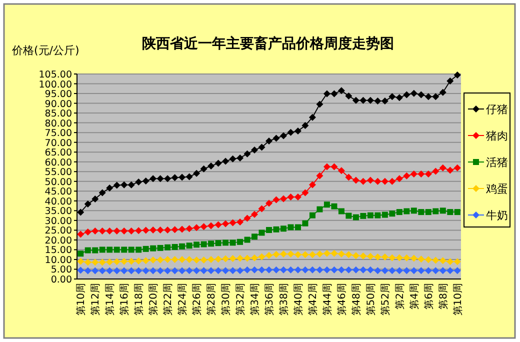 The width and height of the screenshot is (520, 342). What do you see at coordinates (58, 182) in the screenshot?
I see `y-tick-label: 50.00` at bounding box center [58, 182].